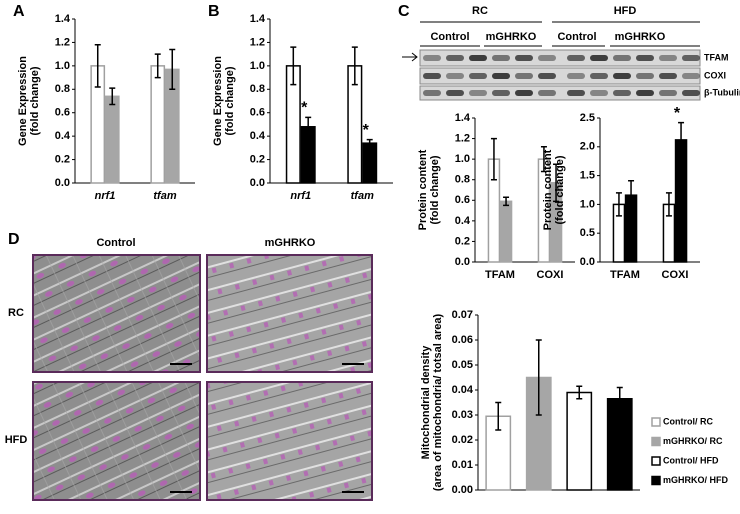  I want to click on group-label: RC, so click(480, 11).